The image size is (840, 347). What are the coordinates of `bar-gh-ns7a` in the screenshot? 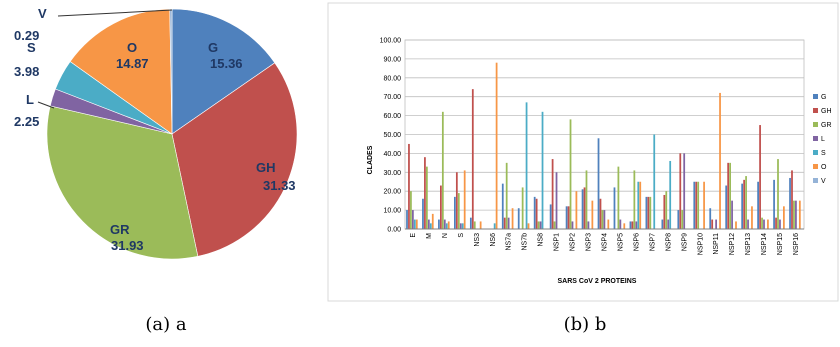 It's located at (504, 223).